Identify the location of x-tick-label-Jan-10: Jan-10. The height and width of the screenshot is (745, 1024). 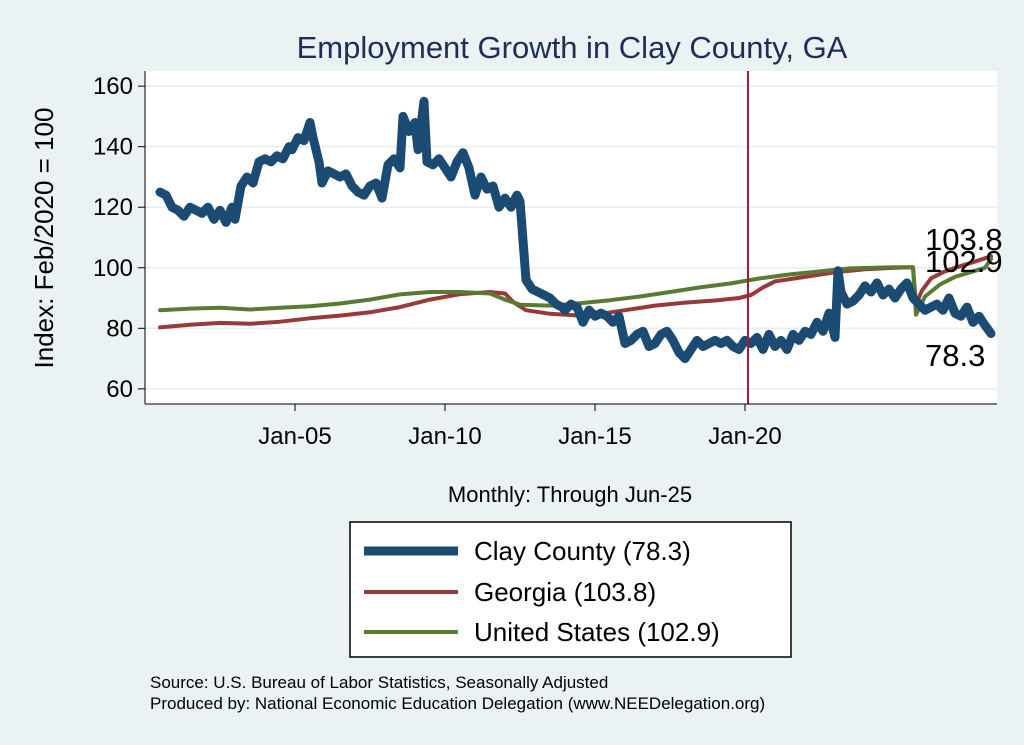
(444, 436).